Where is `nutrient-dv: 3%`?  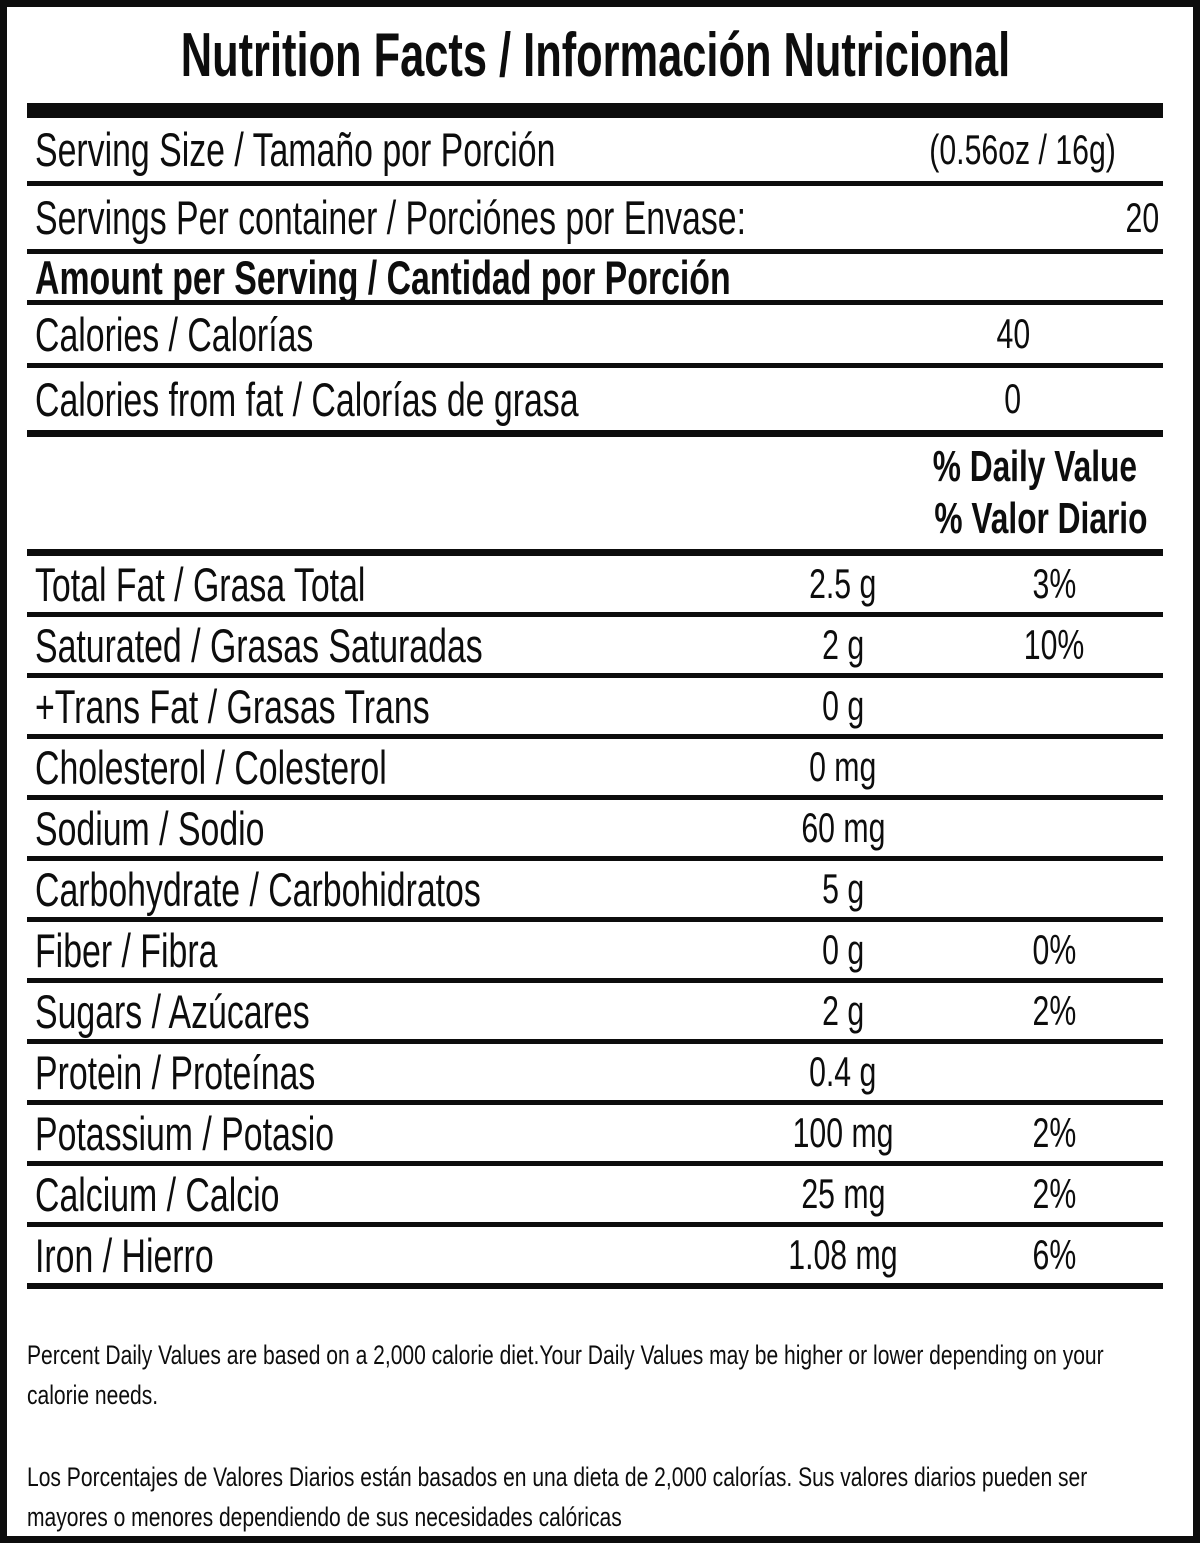
nutrient-dv: 3% is located at coordinates (1054, 583).